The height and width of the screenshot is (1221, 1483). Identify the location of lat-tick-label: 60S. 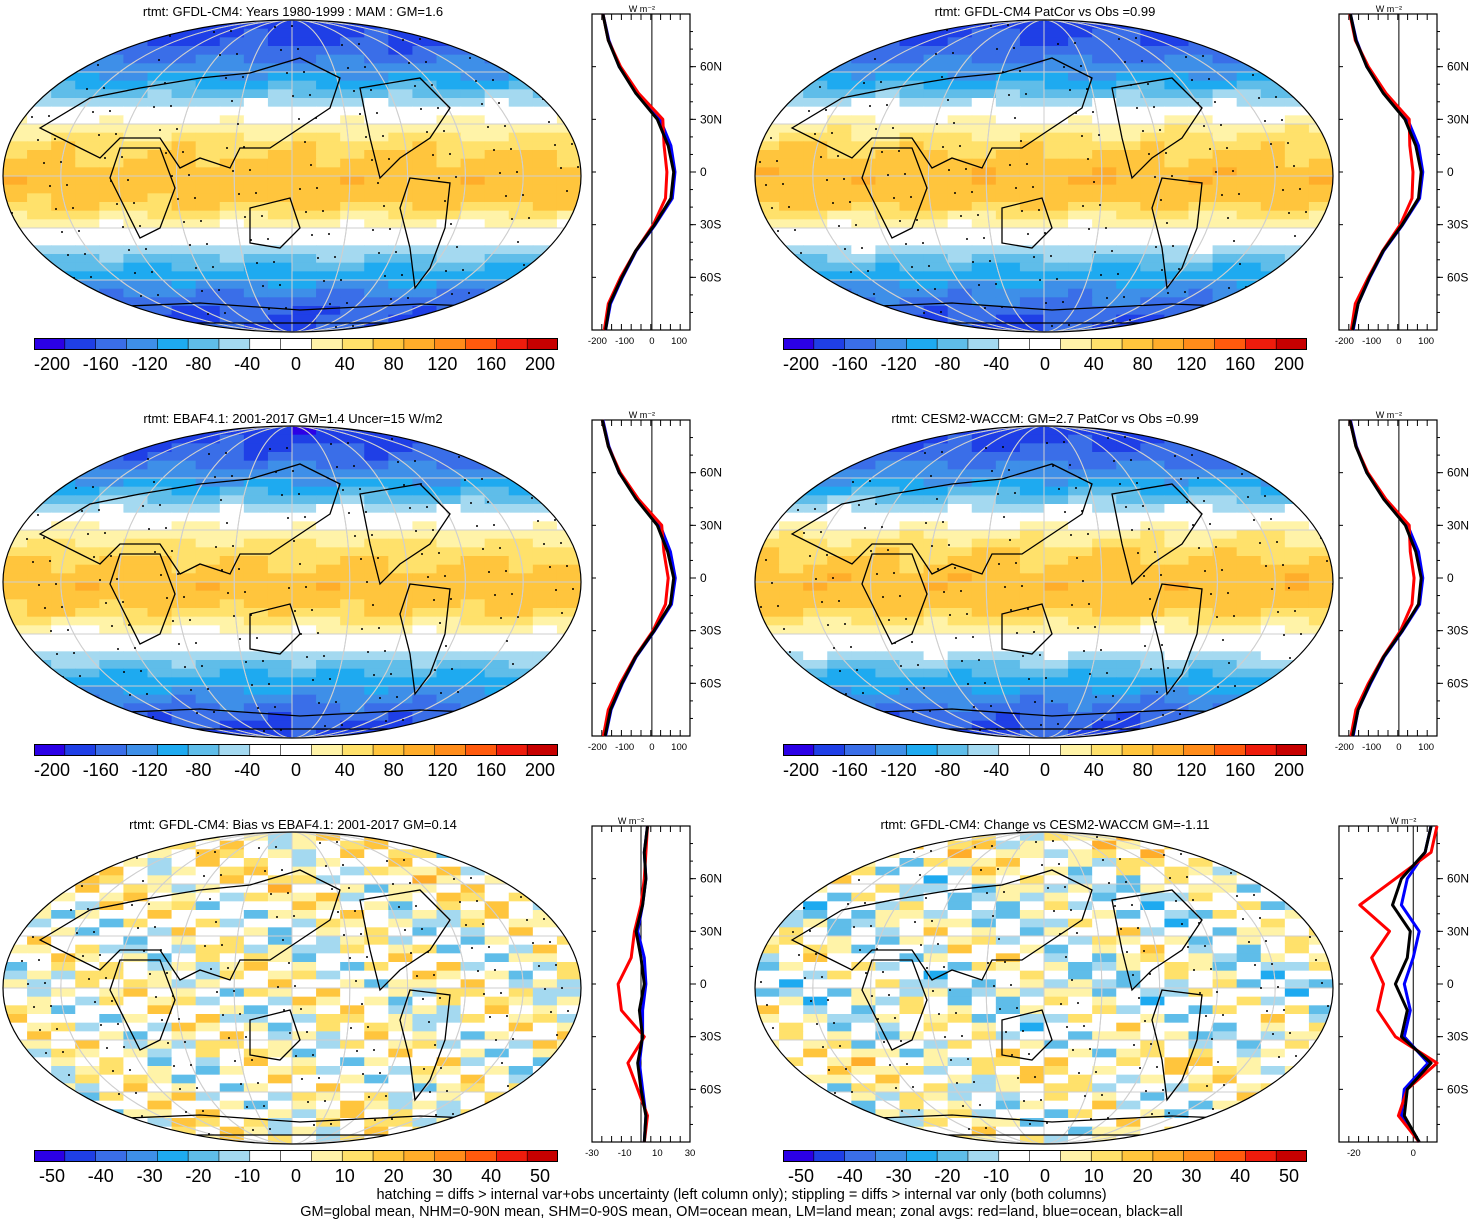
(710, 277).